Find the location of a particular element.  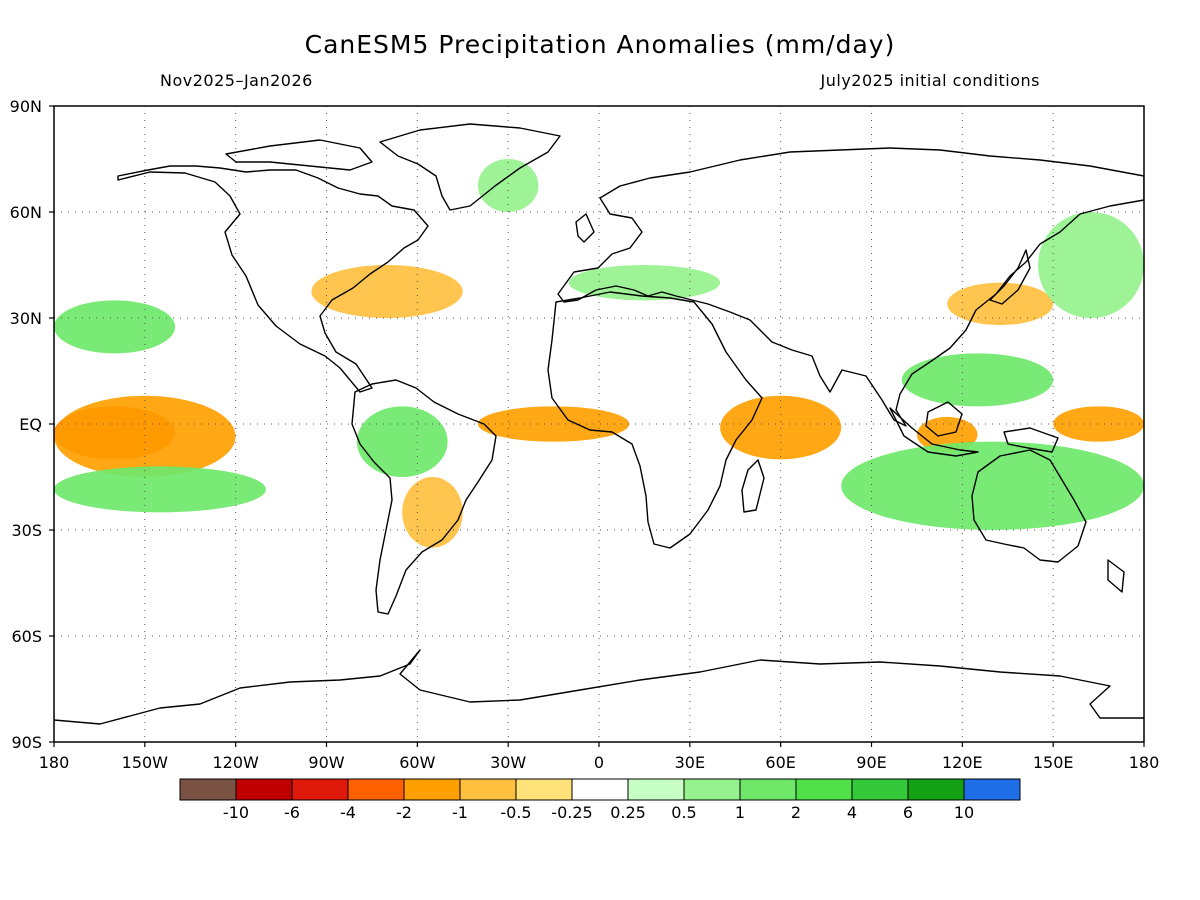

longitude-tick-label: 150E is located at coordinates (1053, 762).